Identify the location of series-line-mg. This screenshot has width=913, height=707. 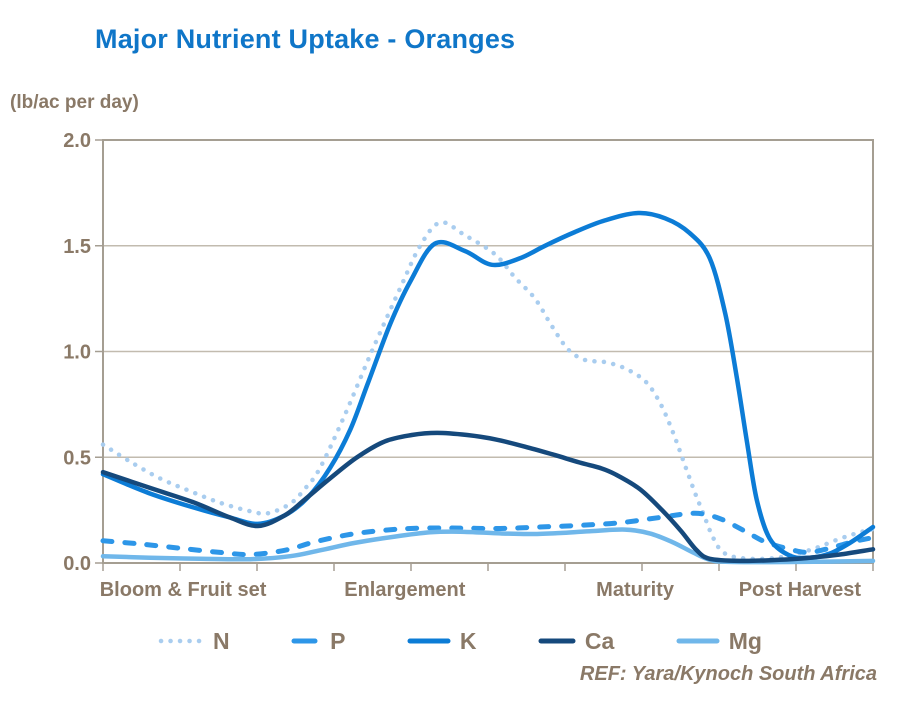
(488, 546).